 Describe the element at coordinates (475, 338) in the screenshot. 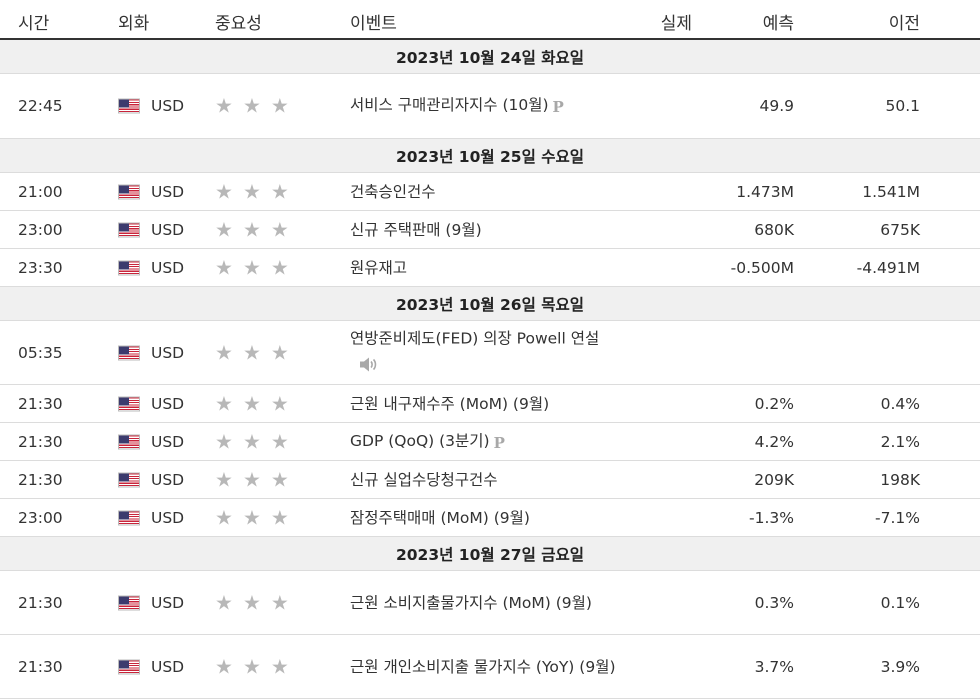

I see `event-name: 연방준비제도(FED) 의장 Powell 연설` at that location.